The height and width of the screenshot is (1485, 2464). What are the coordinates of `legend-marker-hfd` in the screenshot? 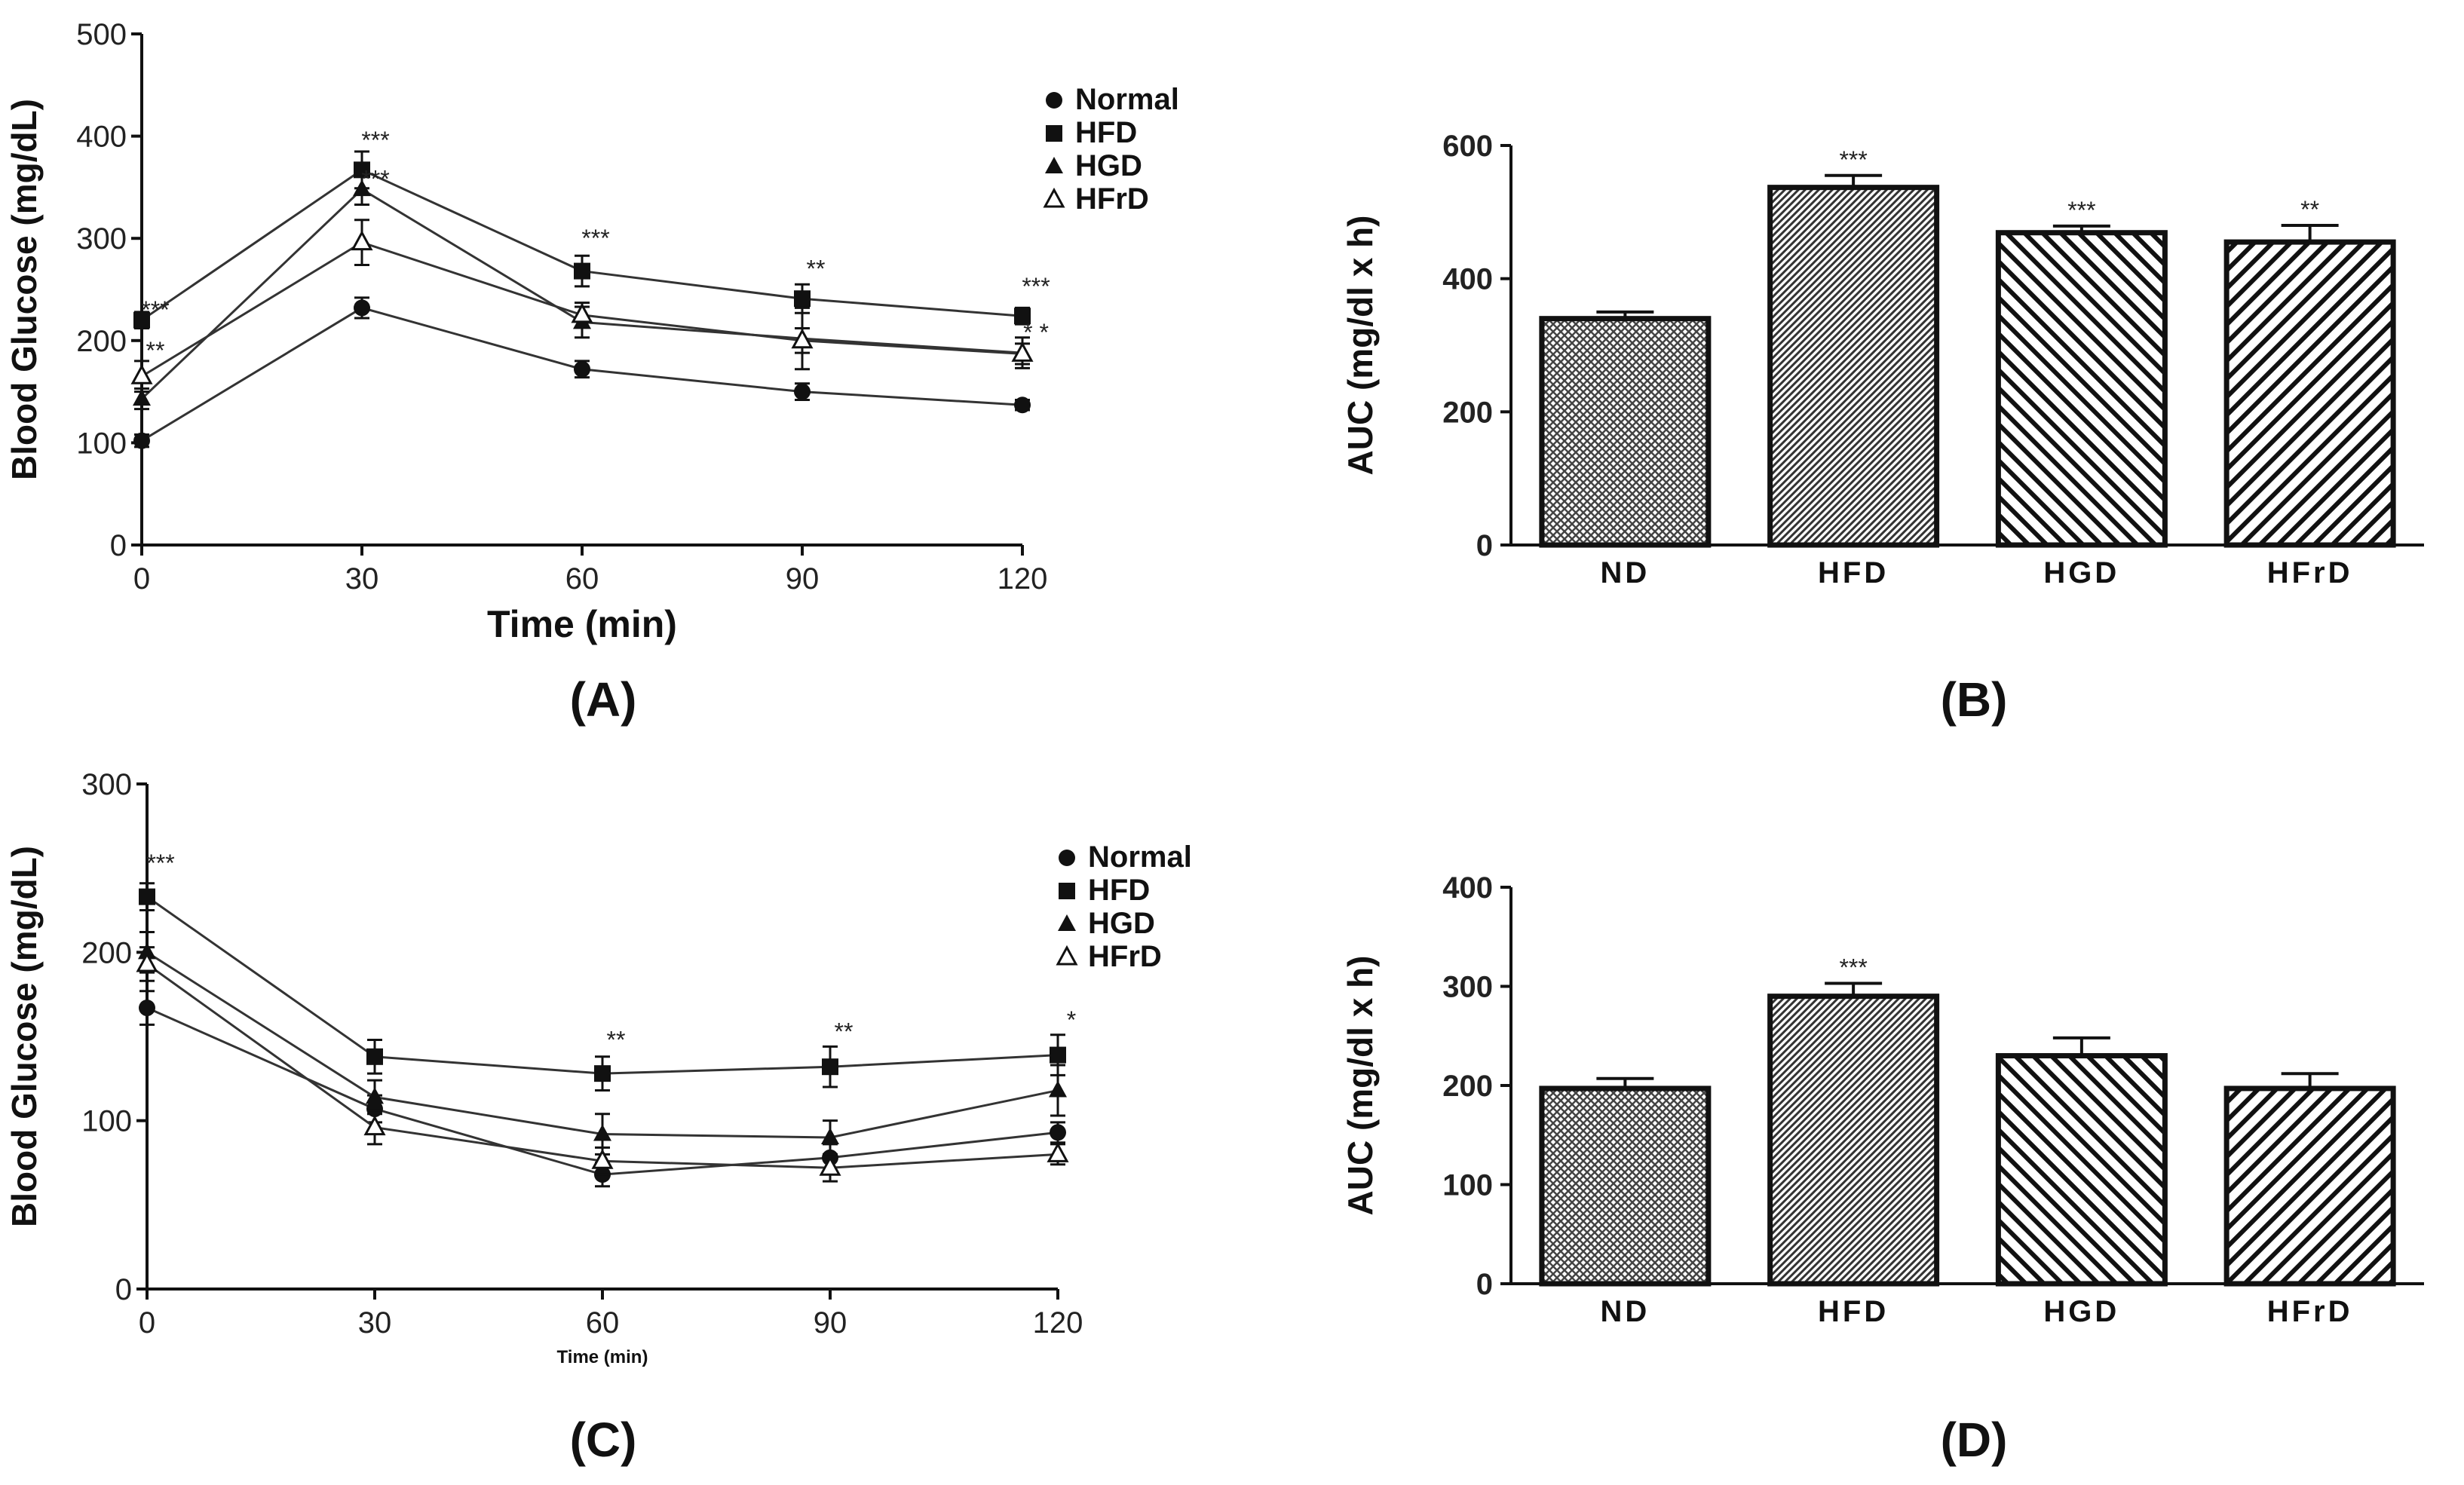 It's located at (1054, 133).